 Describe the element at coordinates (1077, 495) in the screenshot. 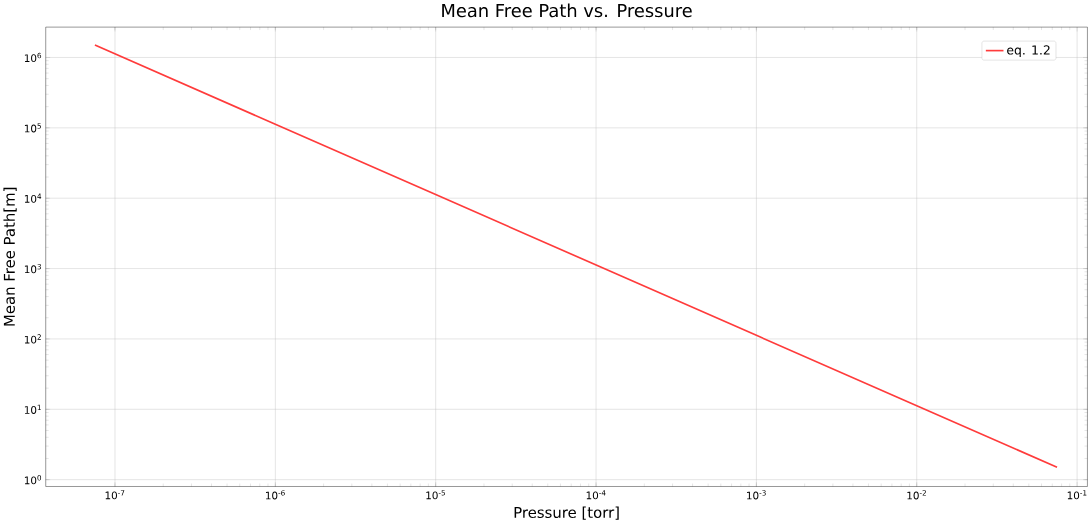

I see `x-tick-label: 10$^{-1}$` at that location.